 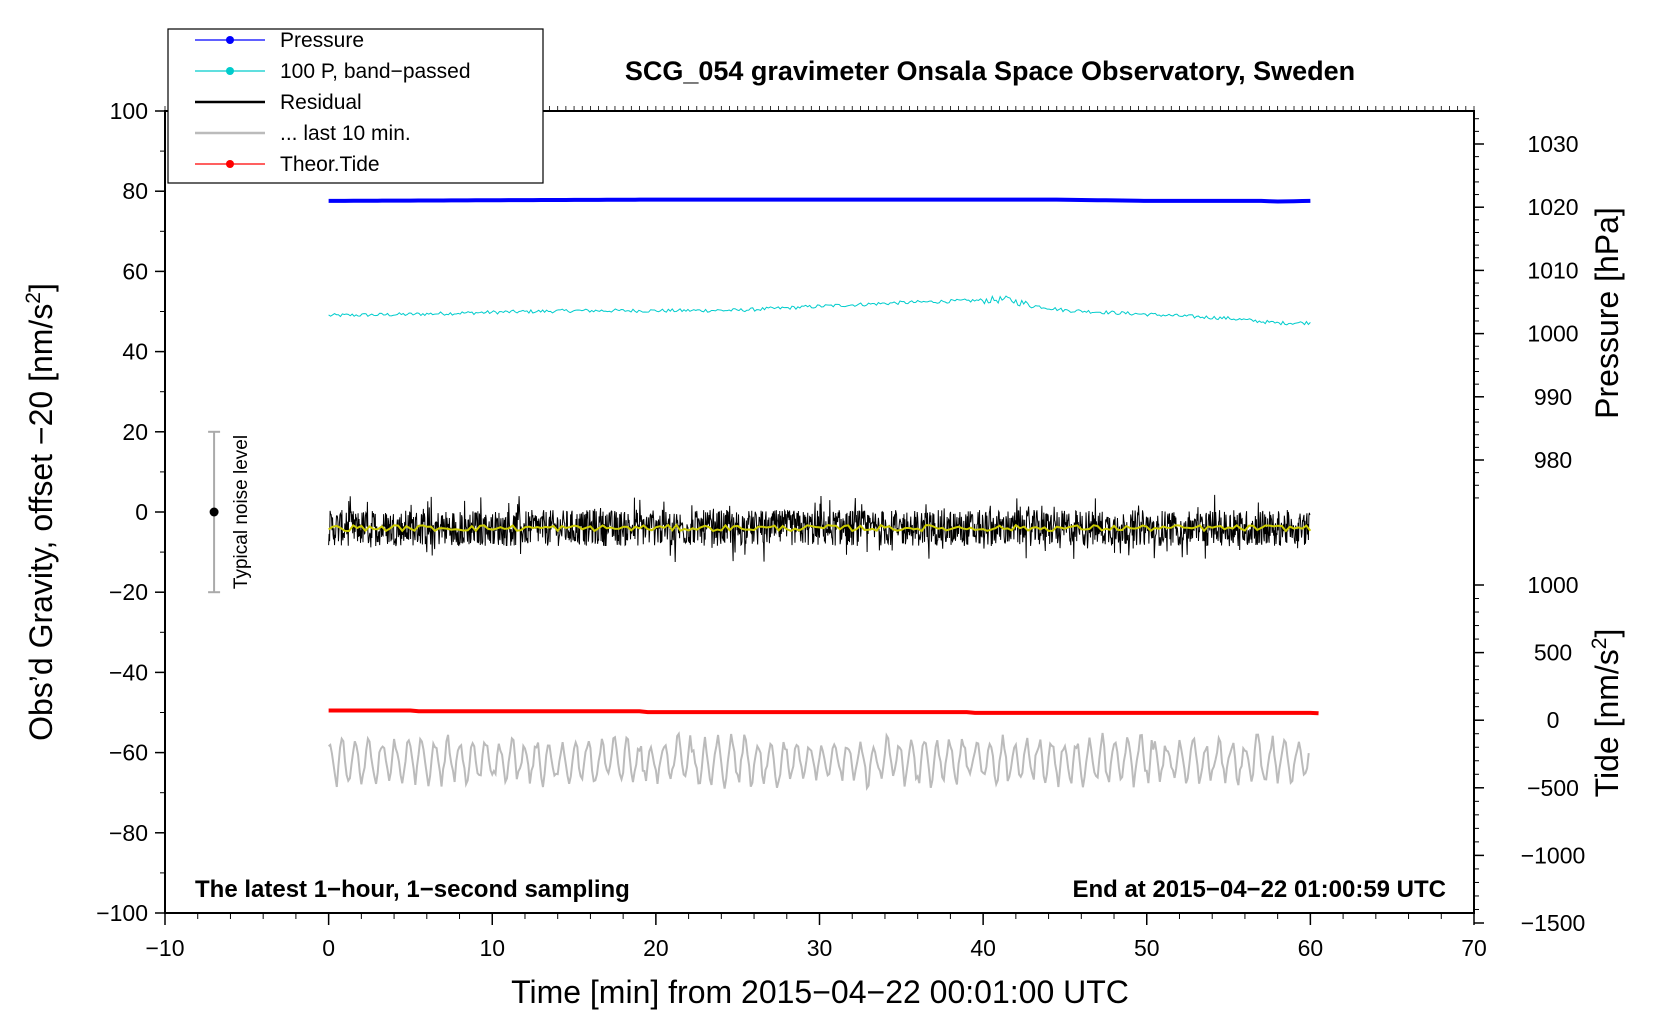 What do you see at coordinates (345, 133) in the screenshot?
I see `legend-label: ... last 10 min.` at bounding box center [345, 133].